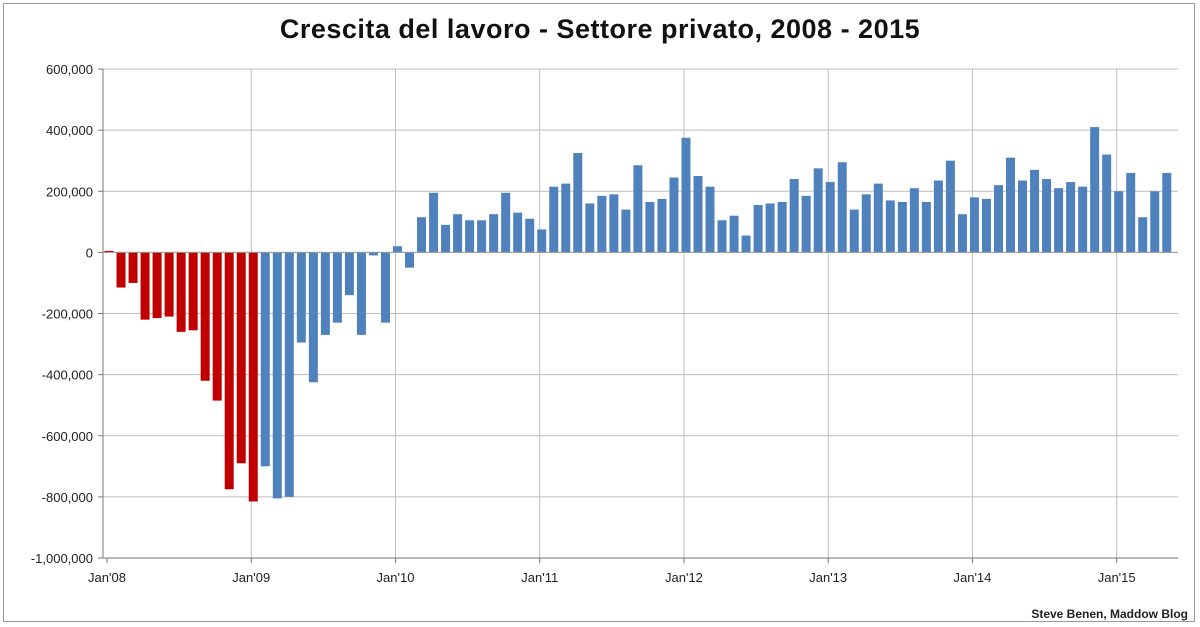 The height and width of the screenshot is (627, 1200). Describe the element at coordinates (107, 577) in the screenshot. I see `x-tick-label: Jan'08` at that location.